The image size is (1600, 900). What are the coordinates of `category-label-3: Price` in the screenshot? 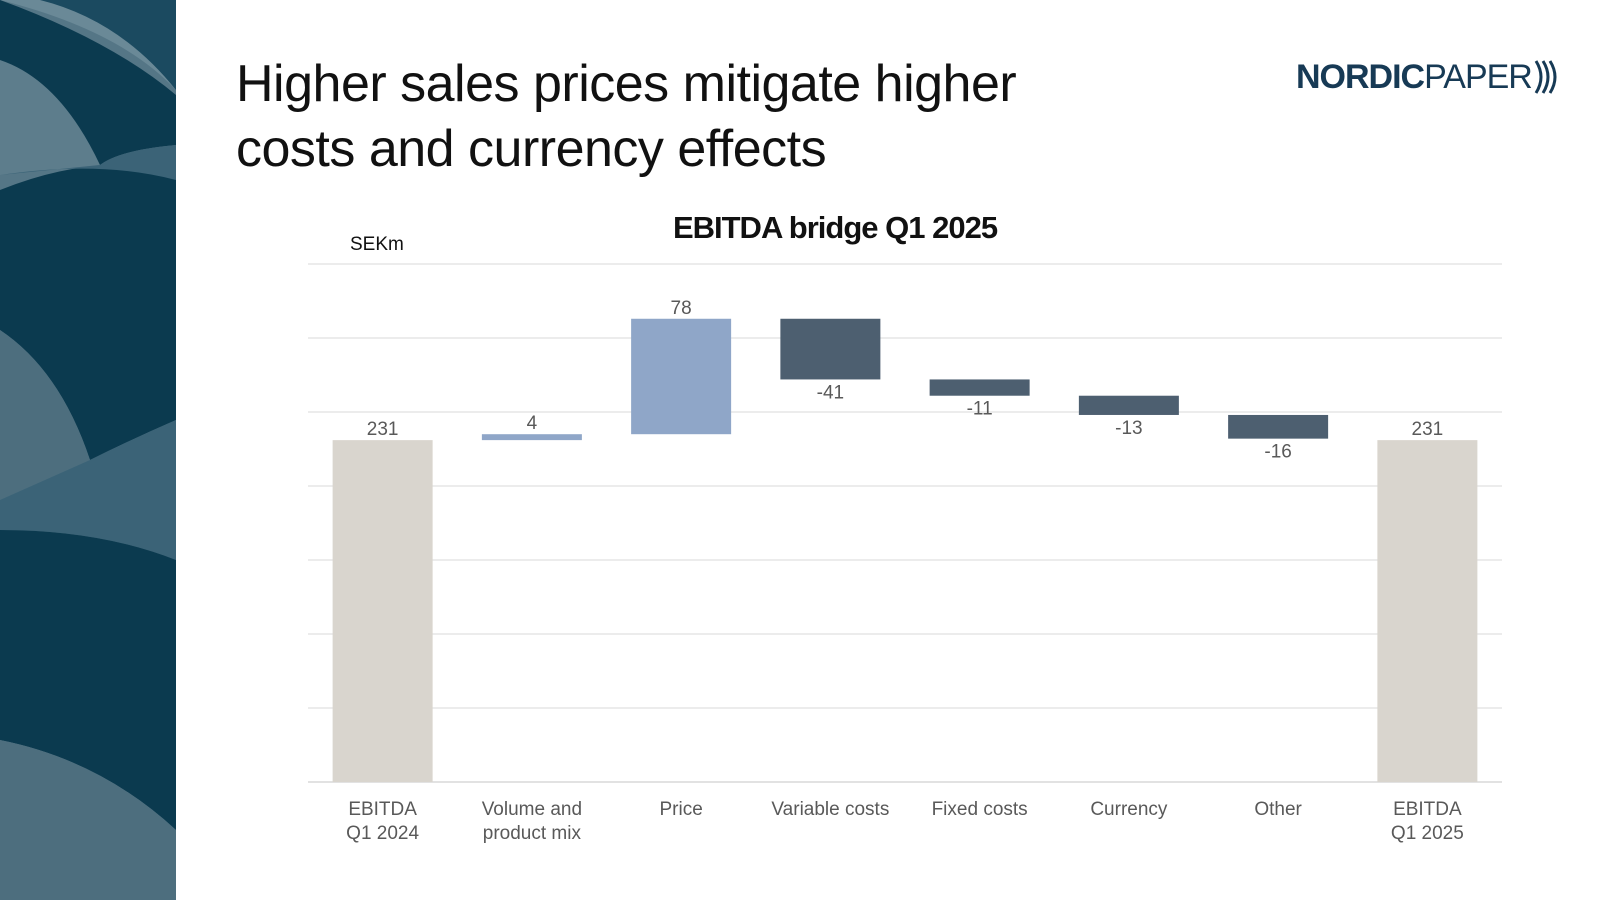 It's located at (680, 809).